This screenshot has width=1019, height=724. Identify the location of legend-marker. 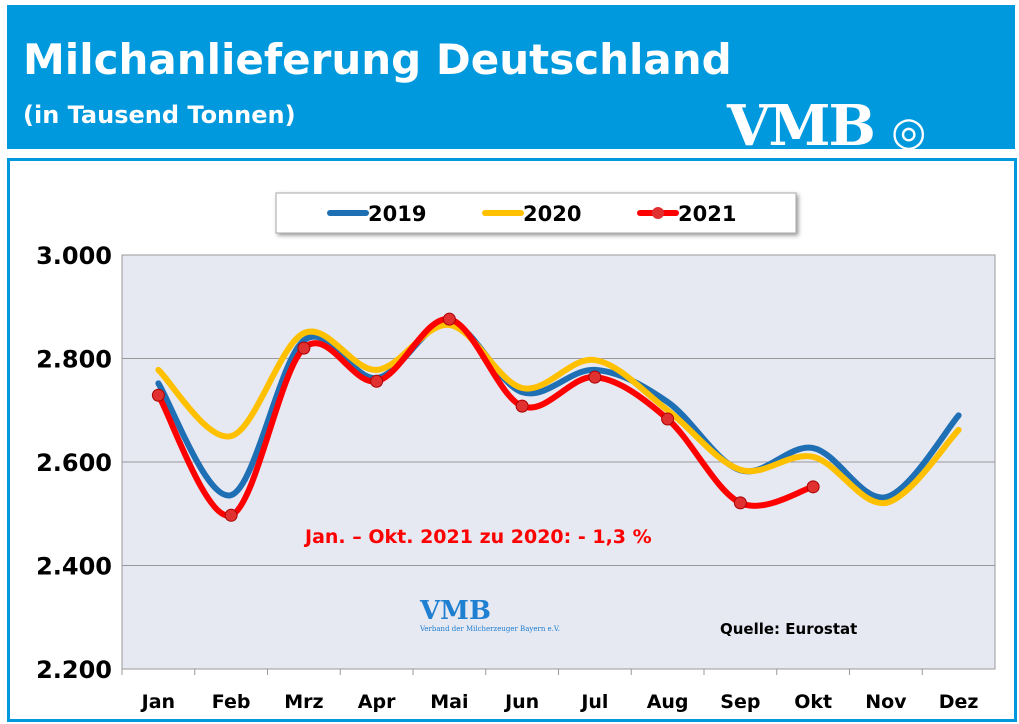
(658, 213).